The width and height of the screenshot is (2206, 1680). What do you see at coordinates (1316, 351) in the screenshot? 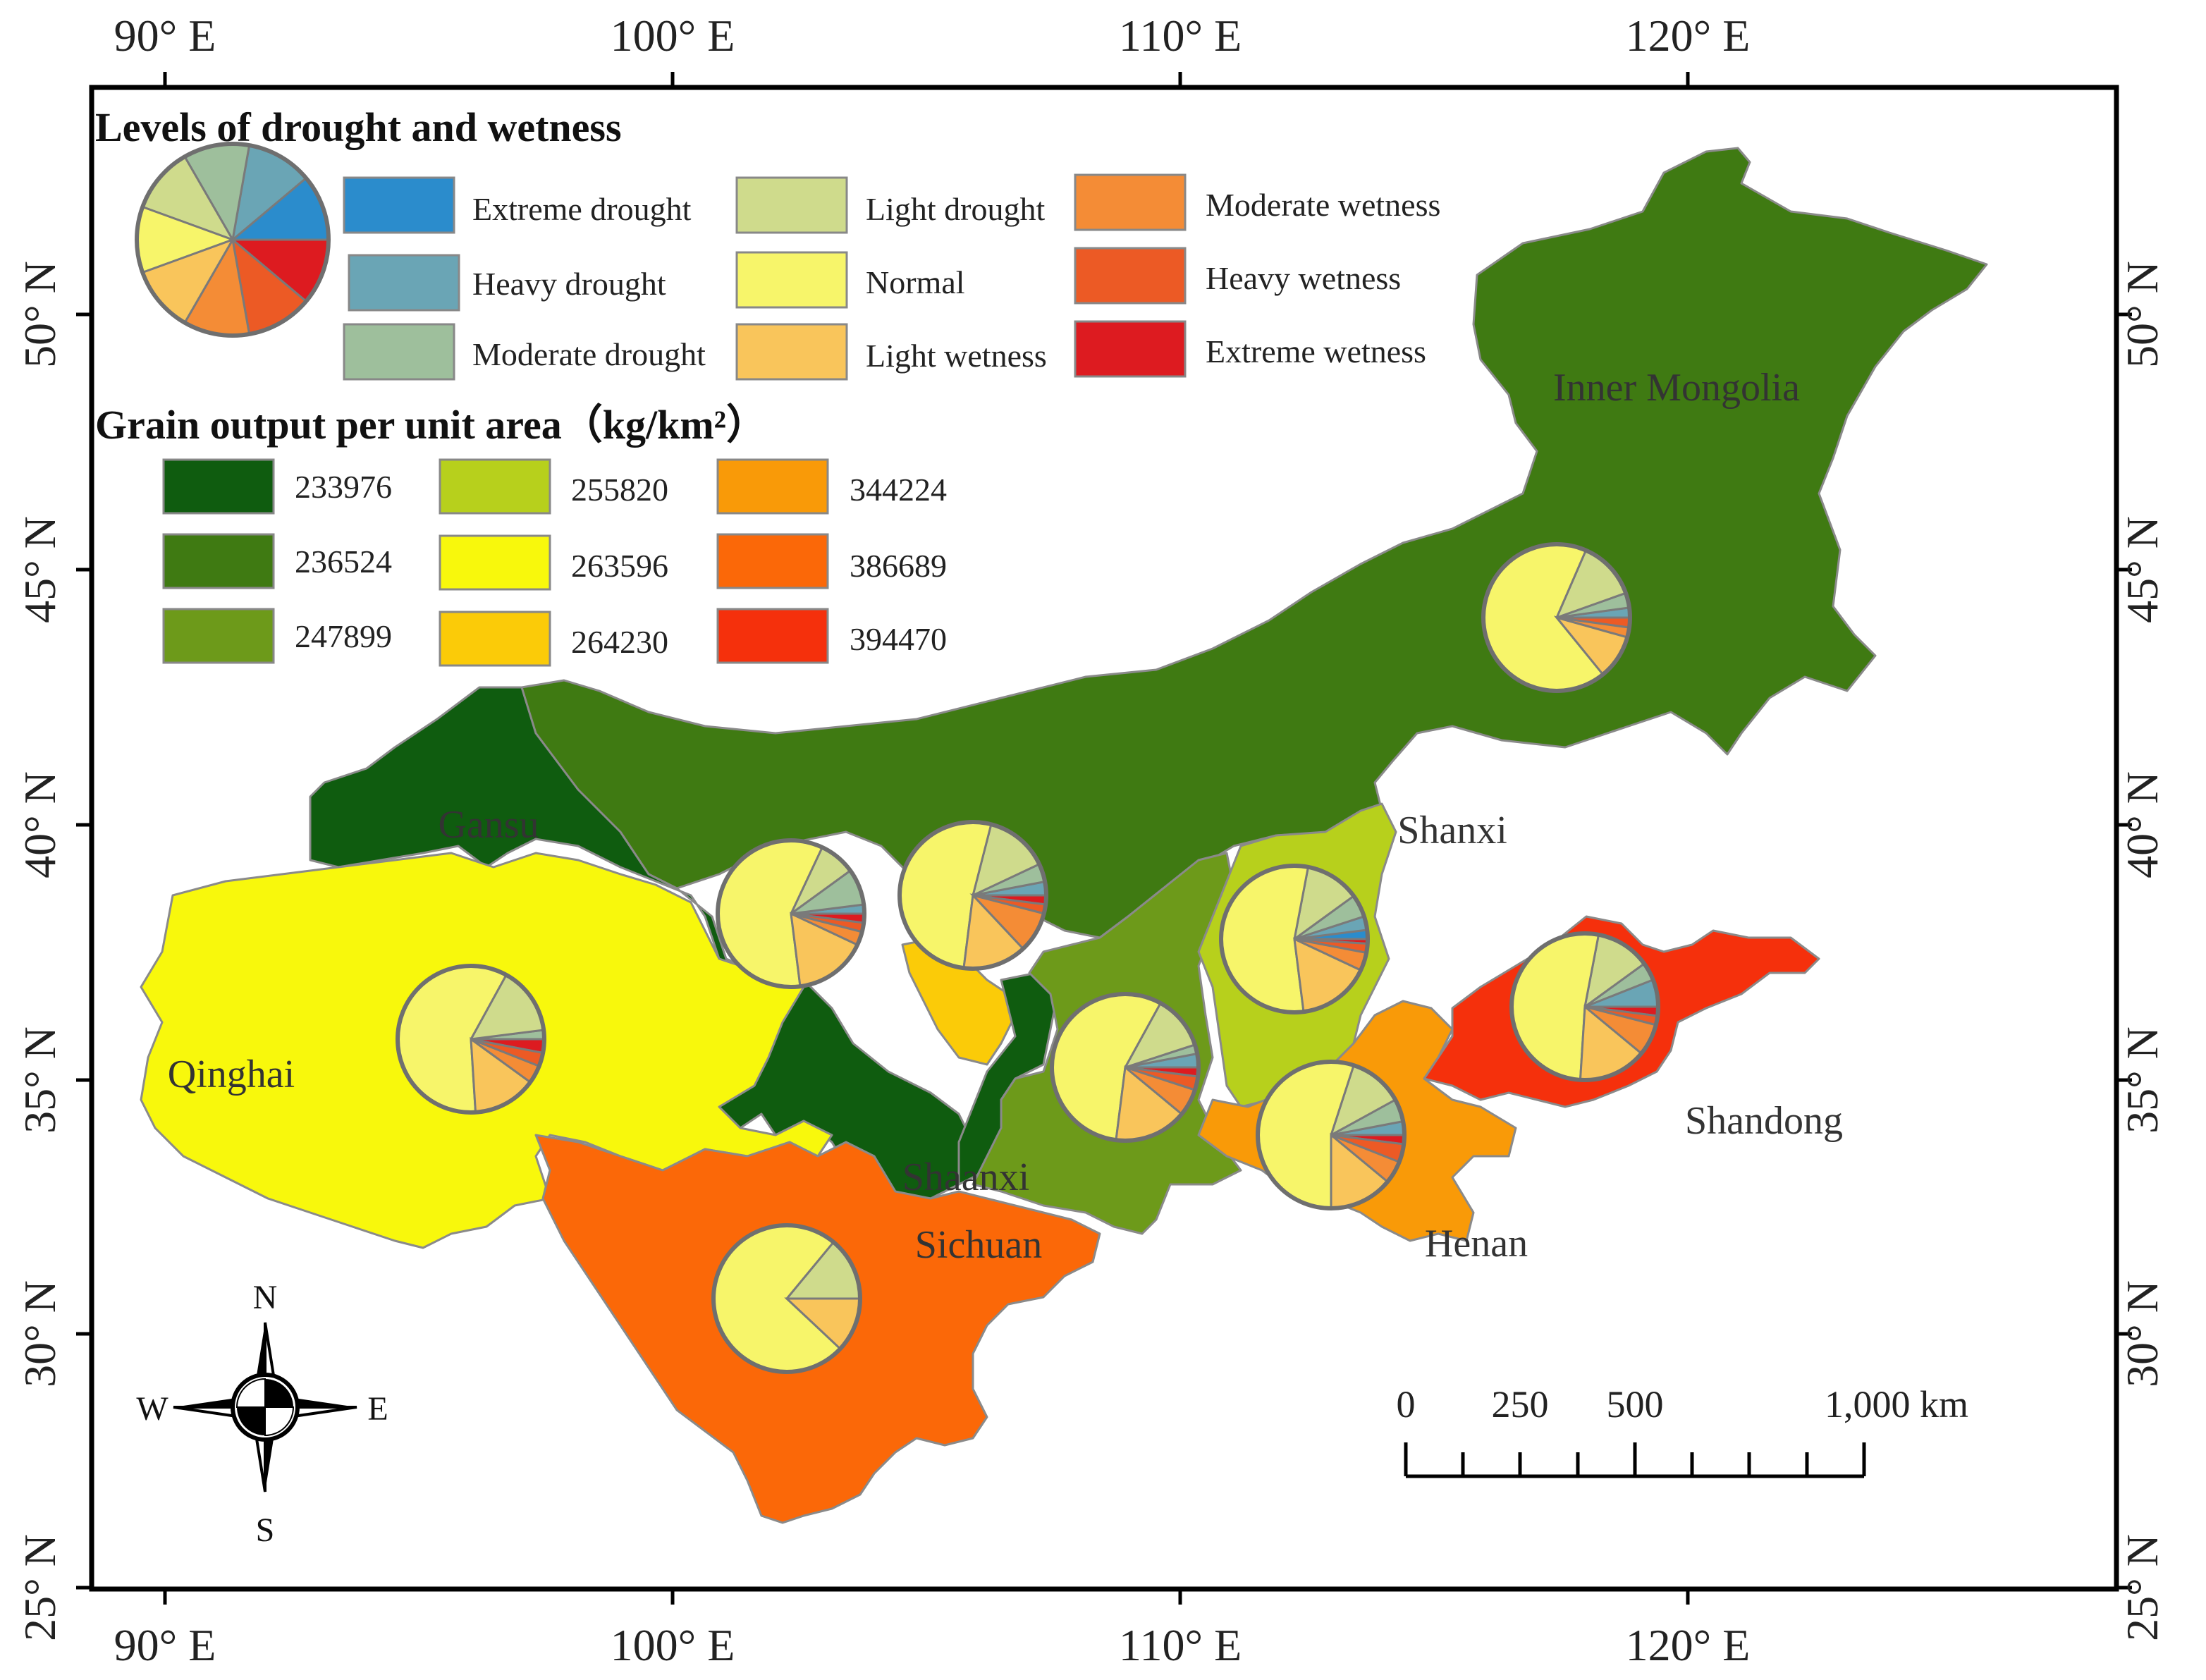
I see `legend-extreme-wetness: Extreme wetness` at bounding box center [1316, 351].